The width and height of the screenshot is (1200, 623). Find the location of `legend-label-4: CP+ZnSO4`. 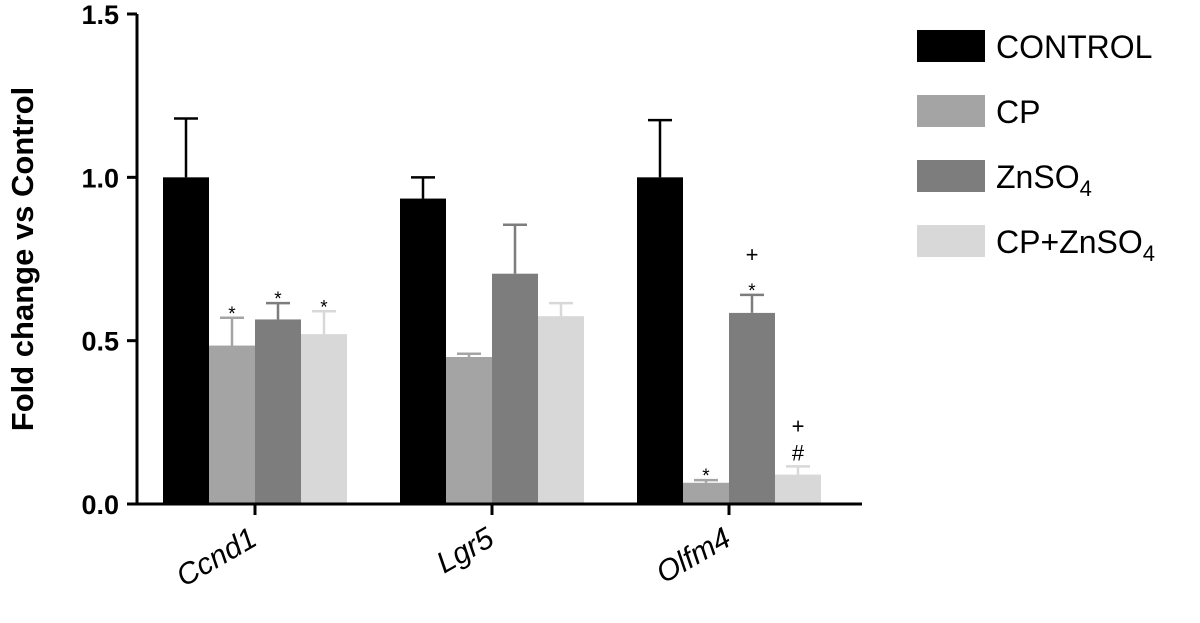

legend-label-4: CP+ZnSO4 is located at coordinates (1075, 245).